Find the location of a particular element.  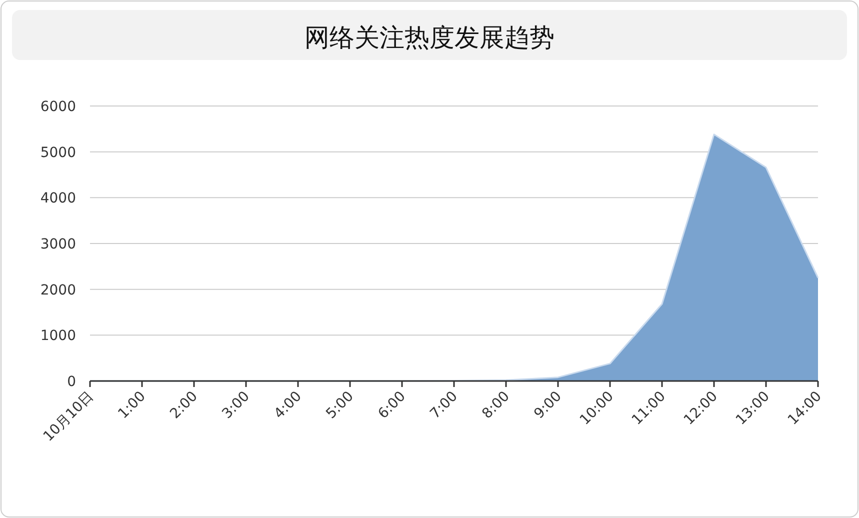

y-tick-label: 6000 is located at coordinates (58, 107).